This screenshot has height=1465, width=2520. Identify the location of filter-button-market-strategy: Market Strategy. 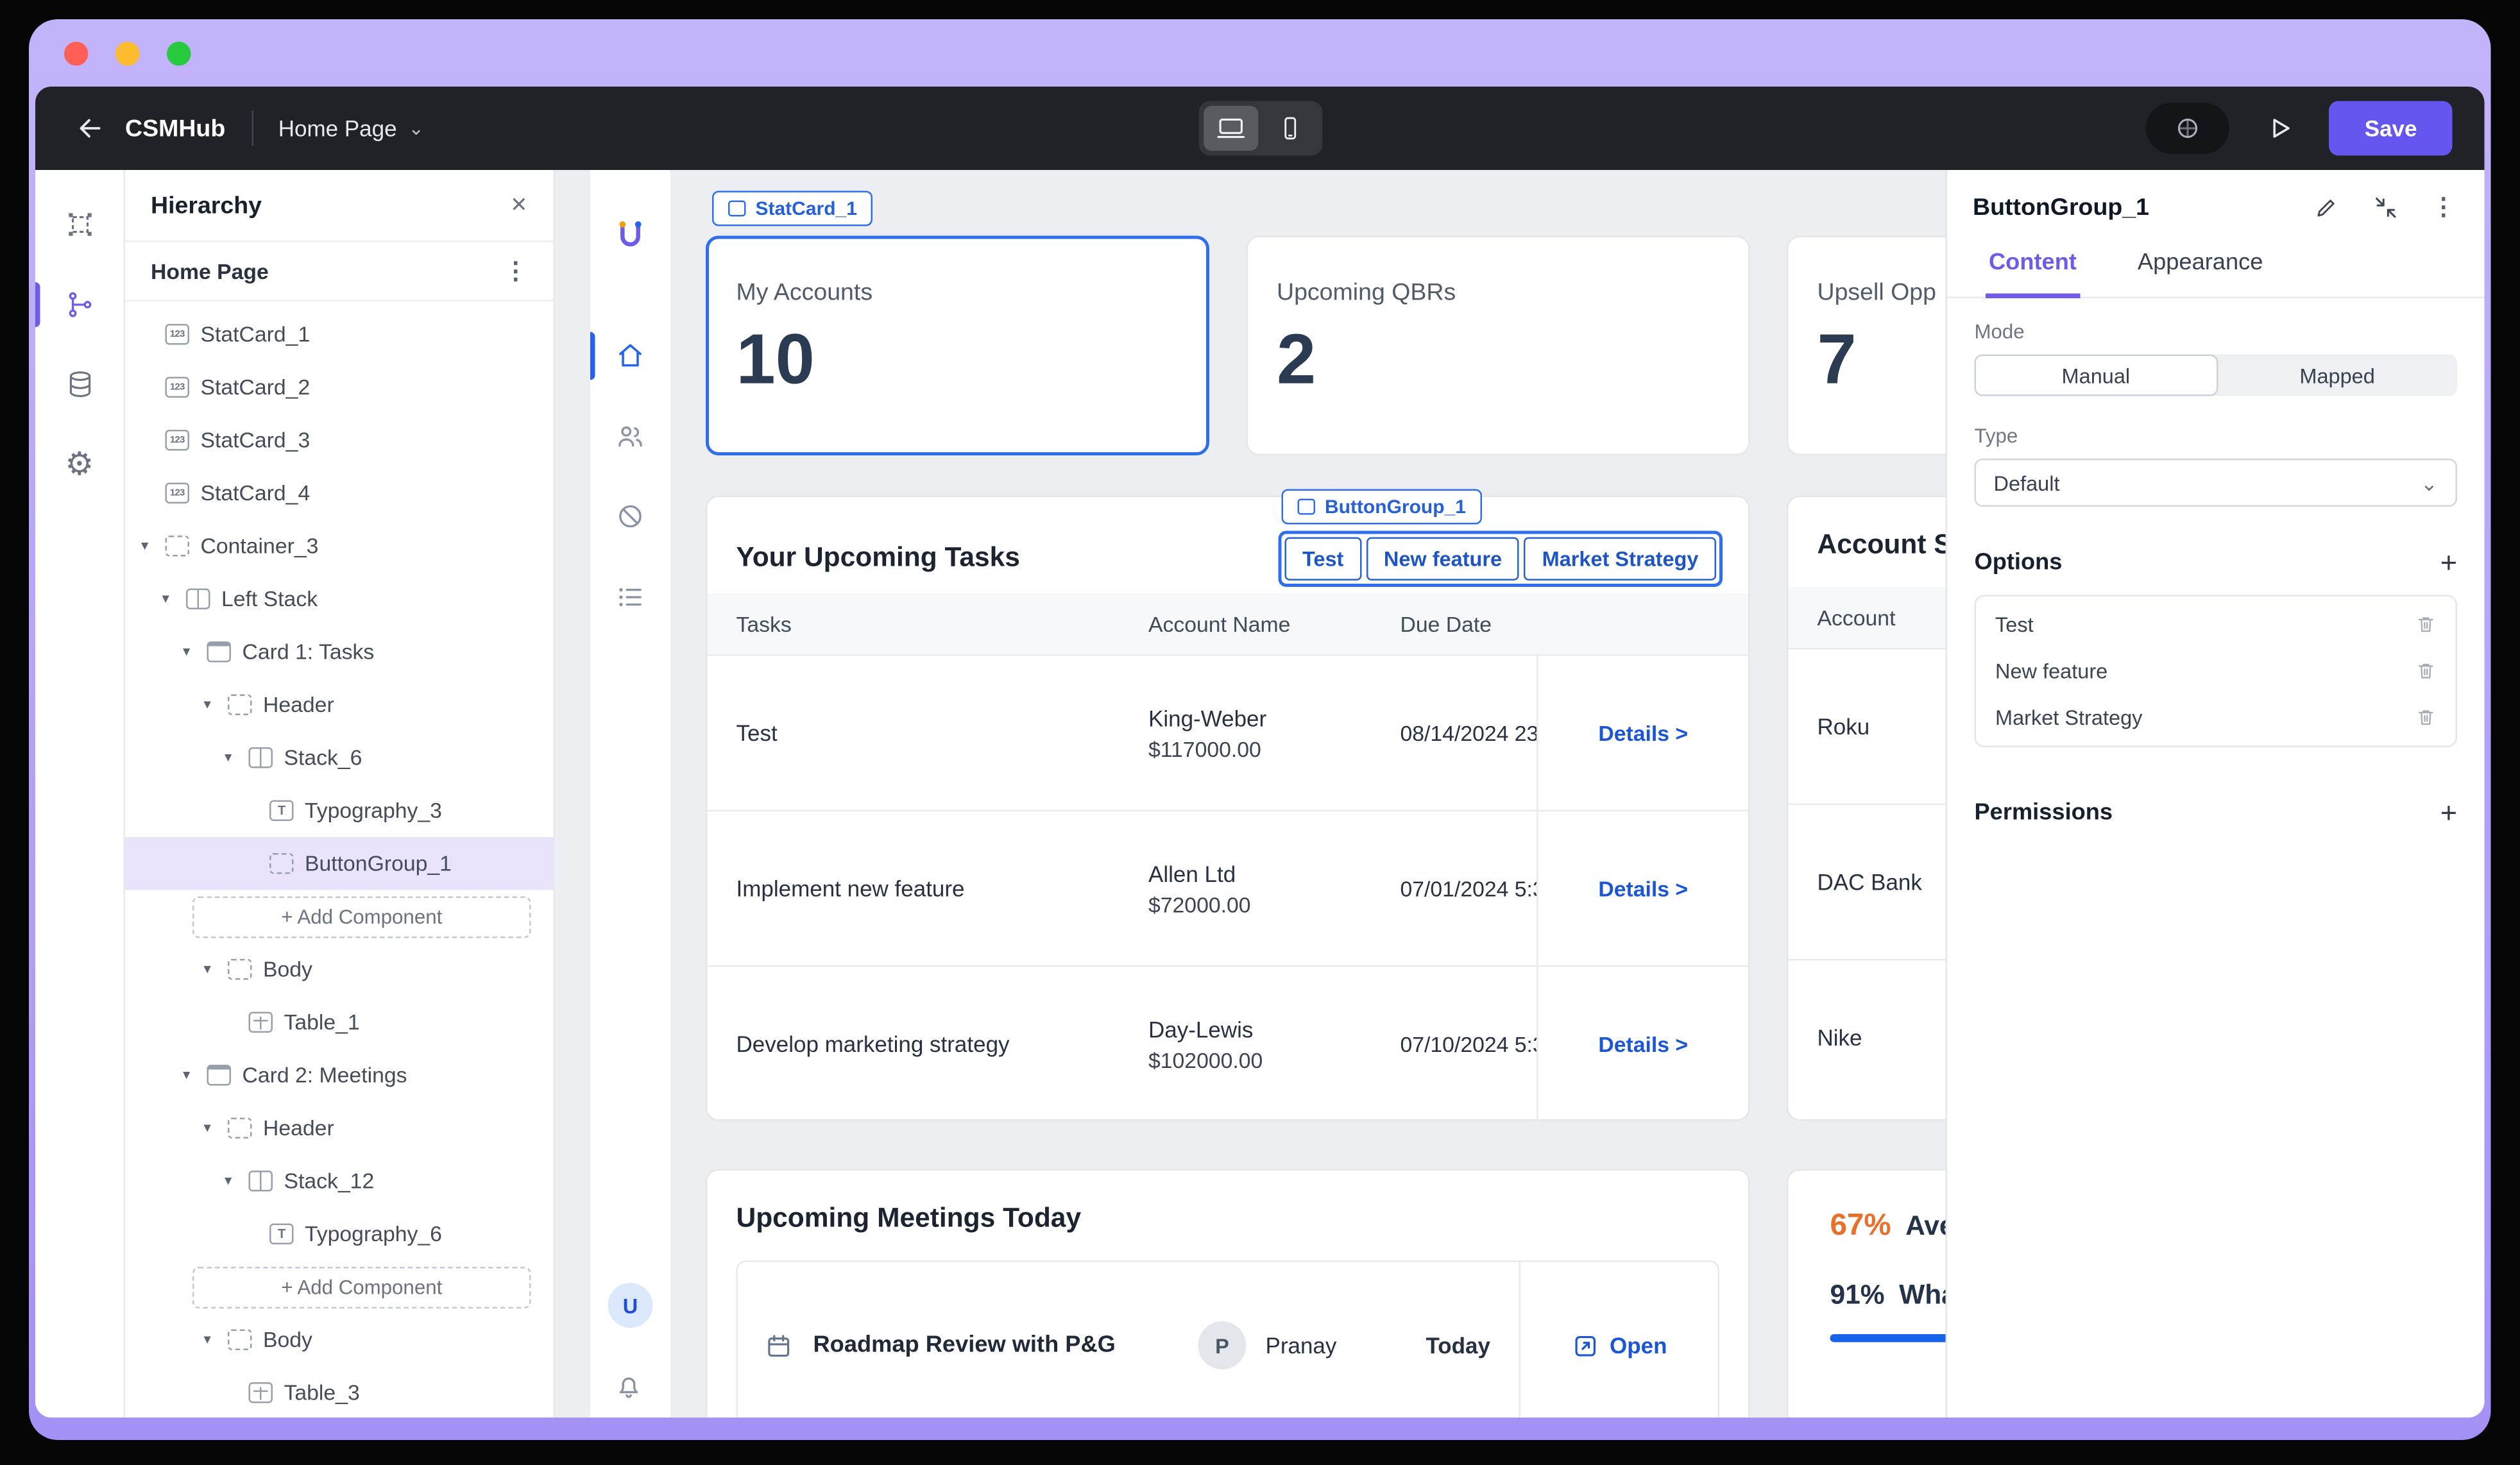
(1620, 558).